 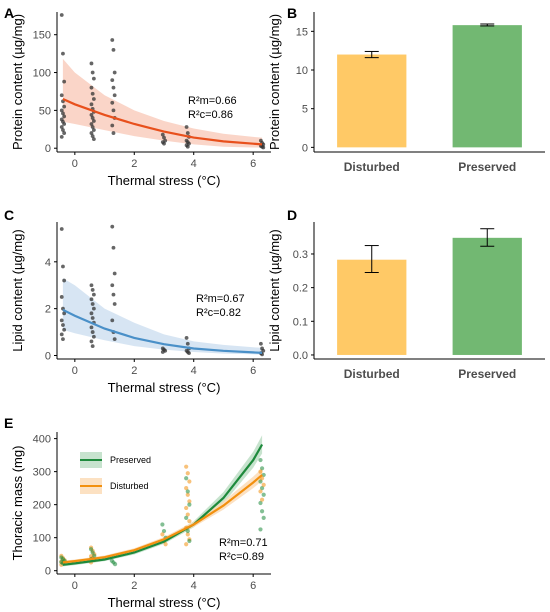 What do you see at coordinates (162, 121) in the screenshot?
I see `fit-line` at bounding box center [162, 121].